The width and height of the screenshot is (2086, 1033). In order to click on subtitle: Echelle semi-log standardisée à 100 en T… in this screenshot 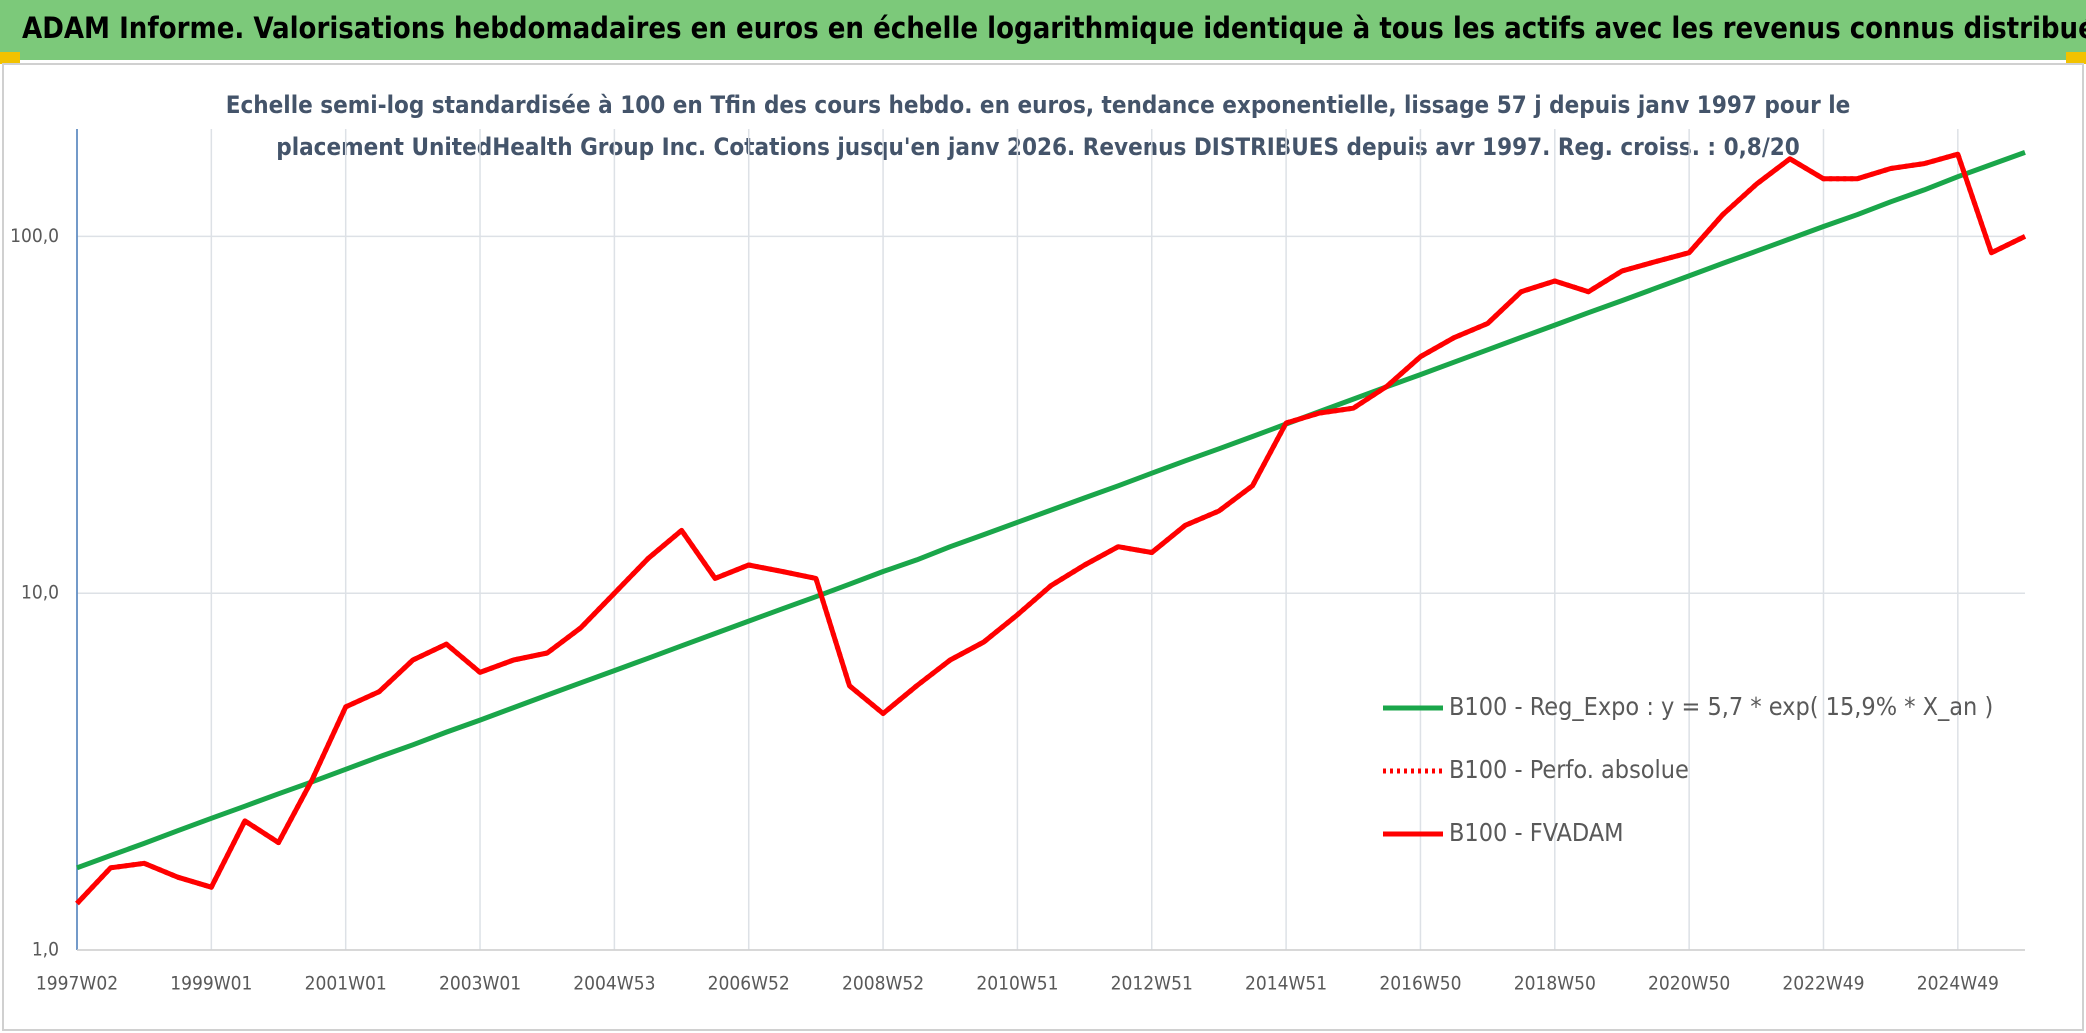, I will do `click(1038, 105)`.